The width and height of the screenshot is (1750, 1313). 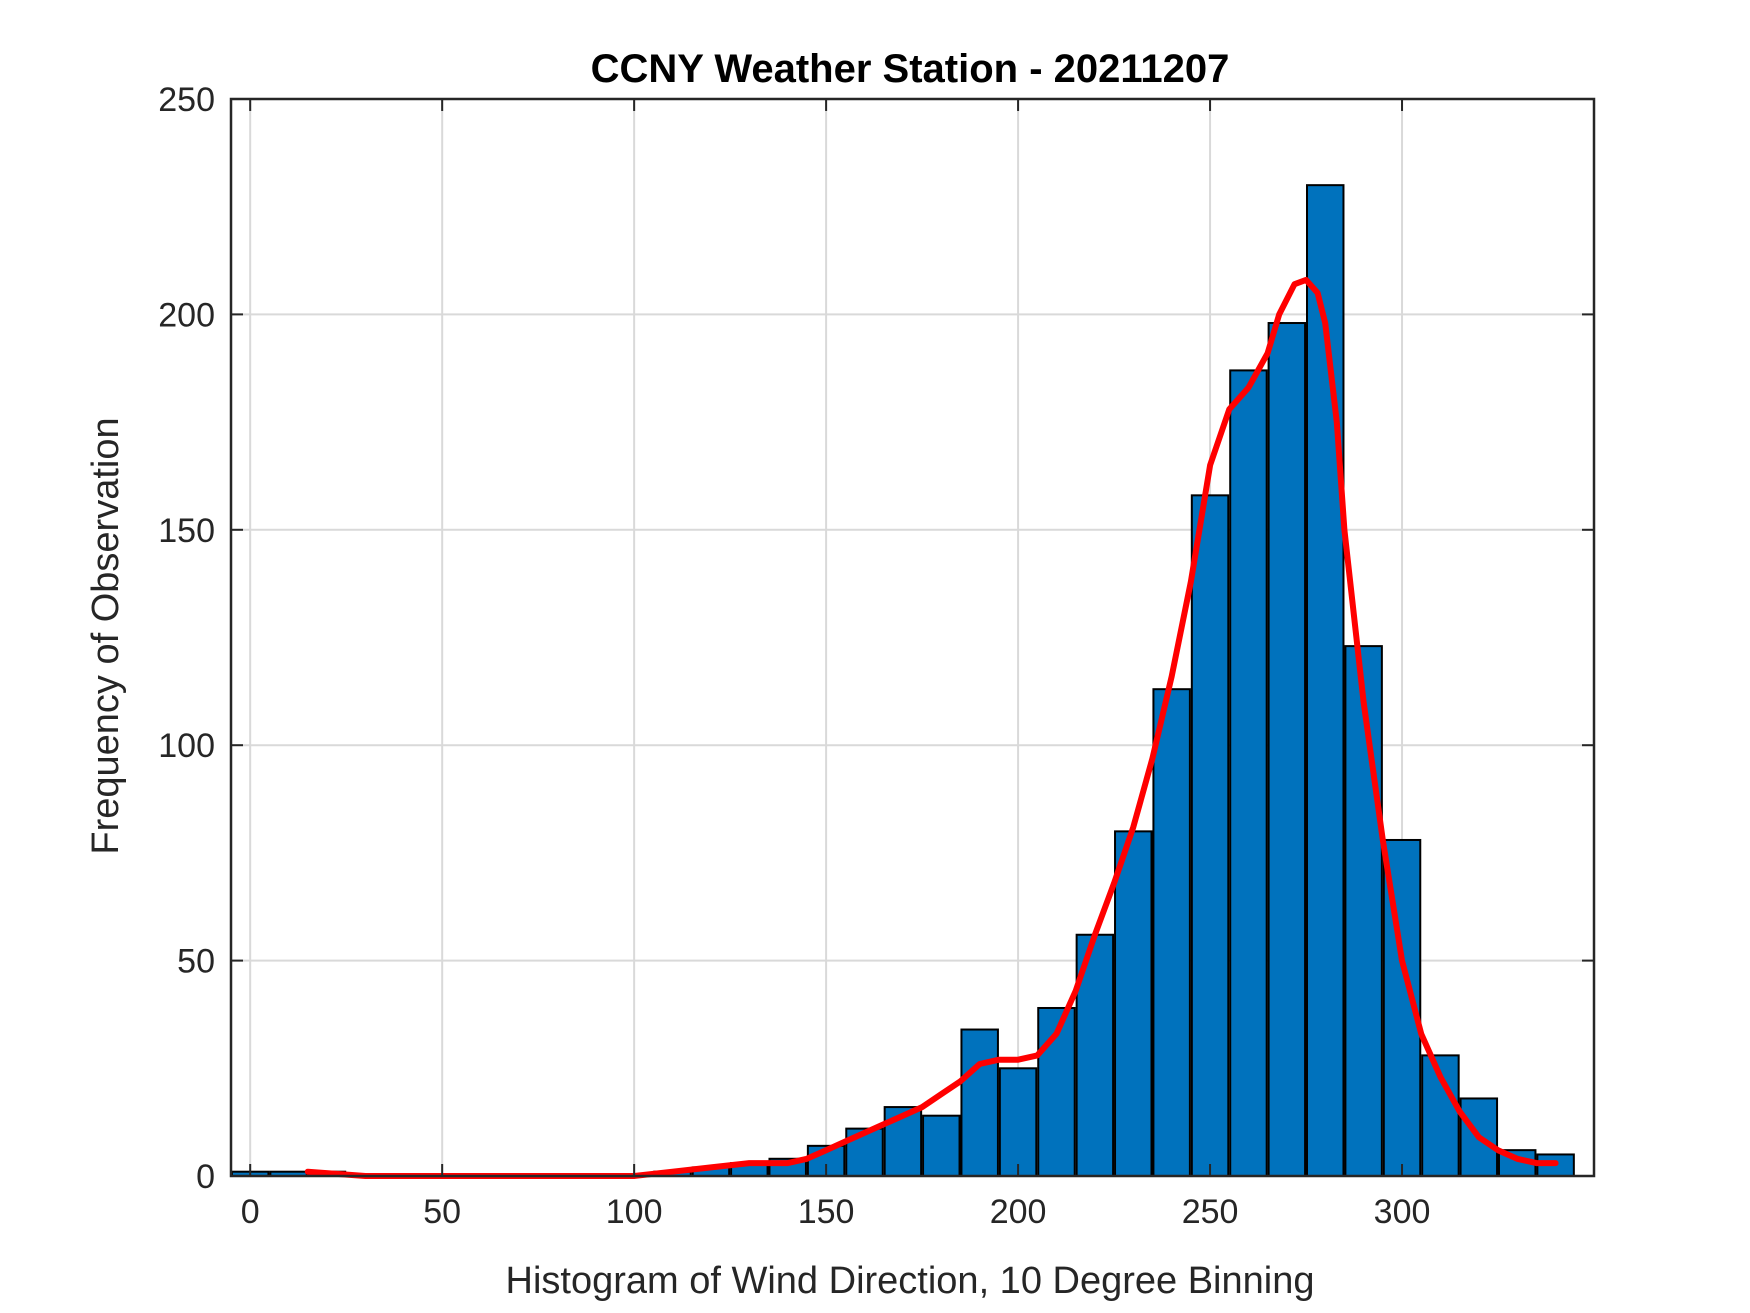 I want to click on y-tick-label: 100, so click(x=186, y=746).